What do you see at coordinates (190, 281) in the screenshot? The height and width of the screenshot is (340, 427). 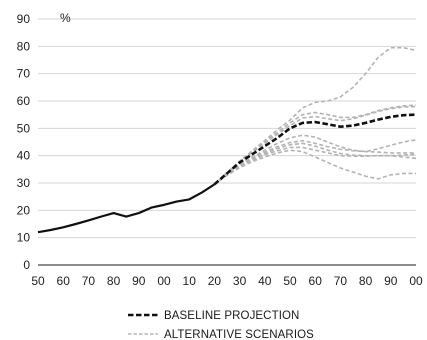 I see `x-tick-label: 10` at bounding box center [190, 281].